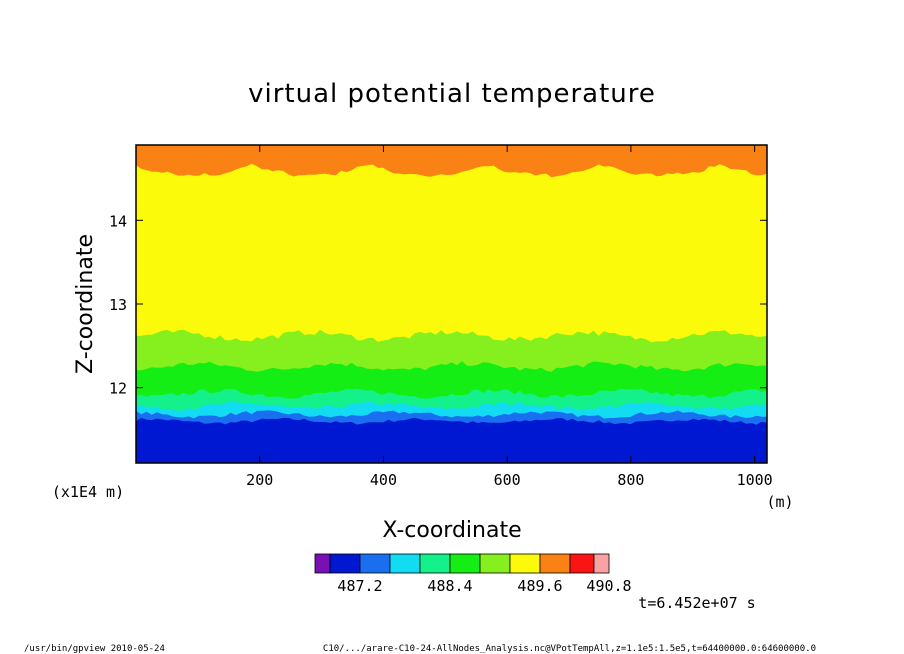  What do you see at coordinates (94, 649) in the screenshot?
I see `footer-left: /usr/bin/gpview 2010-05-24` at bounding box center [94, 649].